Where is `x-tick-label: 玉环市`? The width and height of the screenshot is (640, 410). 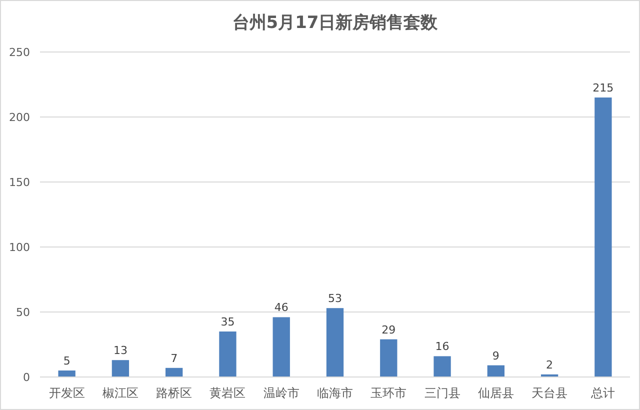 x-tick-label: 玉环市 is located at coordinates (388, 393).